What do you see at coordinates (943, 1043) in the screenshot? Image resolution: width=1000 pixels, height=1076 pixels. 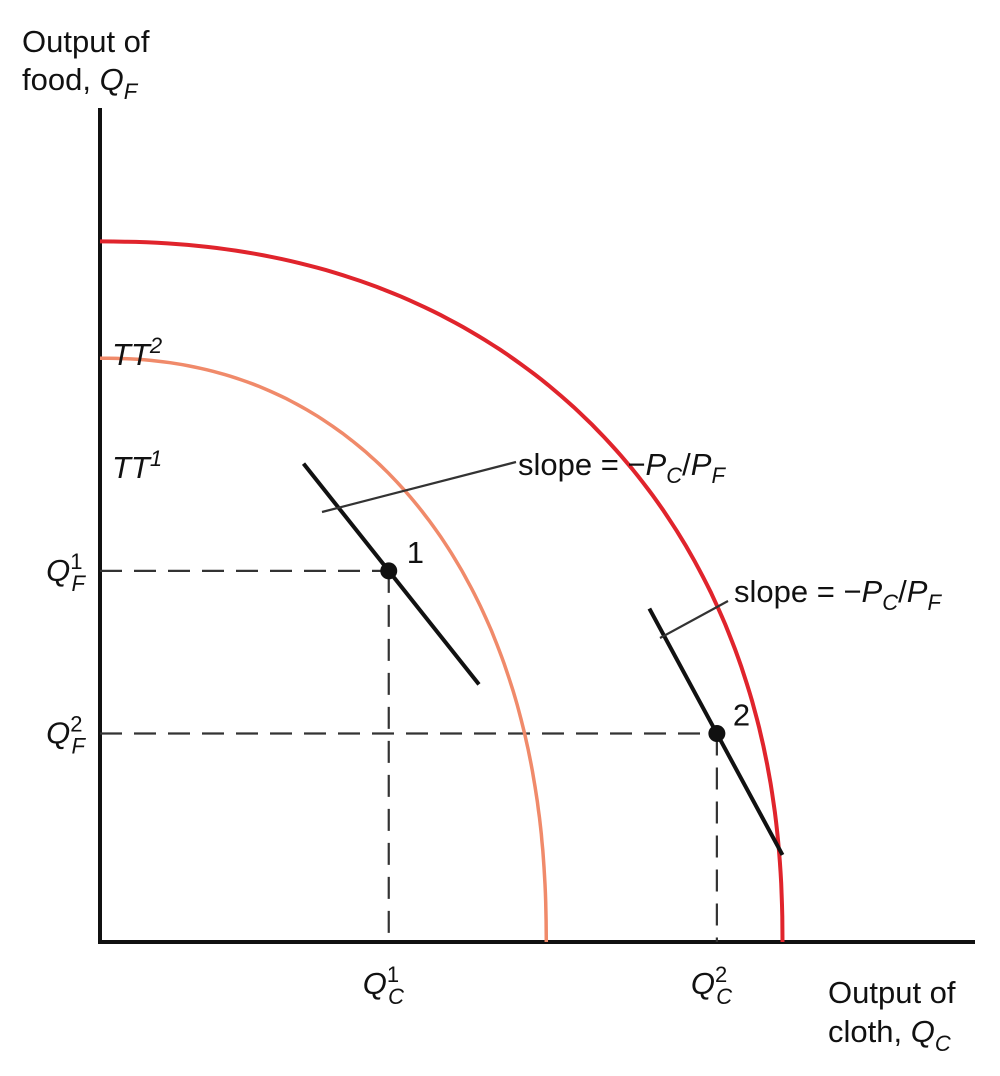 I see `x-axis-title-sub: C` at bounding box center [943, 1043].